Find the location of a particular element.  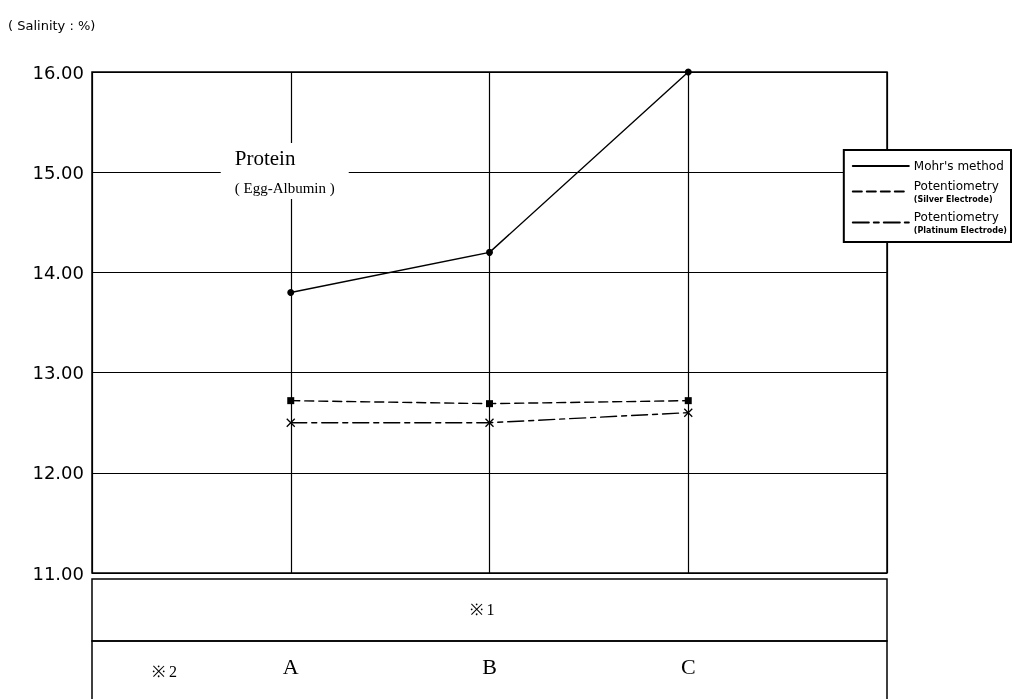

x-tick-label: A is located at coordinates (290, 666).